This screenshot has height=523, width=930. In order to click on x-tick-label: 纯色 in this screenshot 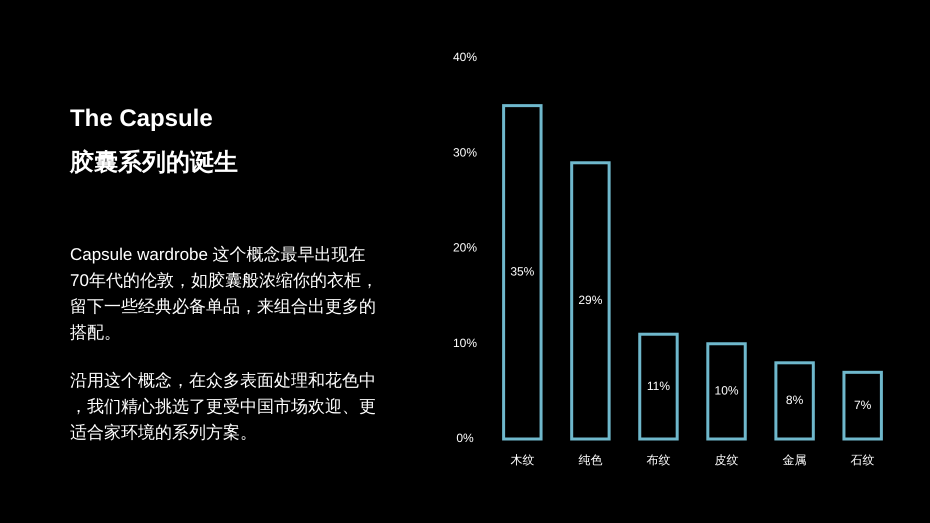, I will do `click(590, 460)`.